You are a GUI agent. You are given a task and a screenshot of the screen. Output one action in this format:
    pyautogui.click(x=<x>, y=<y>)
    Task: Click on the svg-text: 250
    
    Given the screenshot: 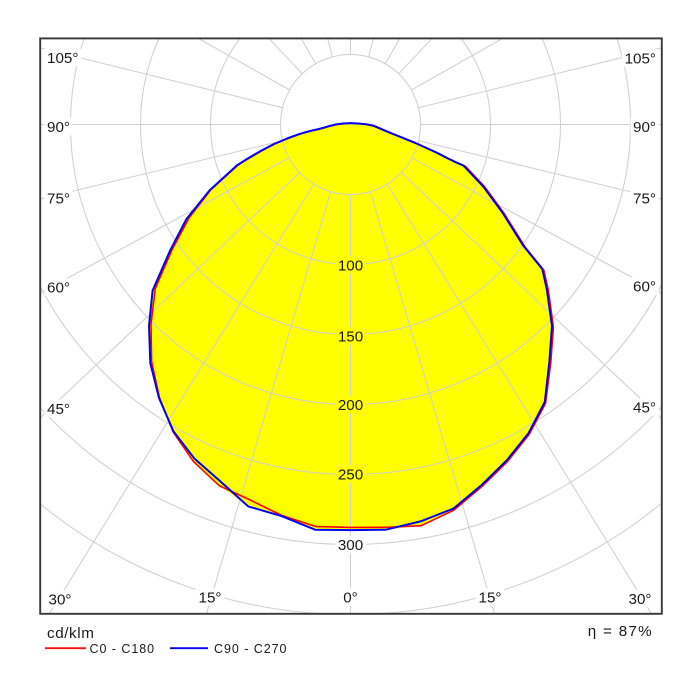 What is the action you would take?
    pyautogui.click(x=350, y=475)
    